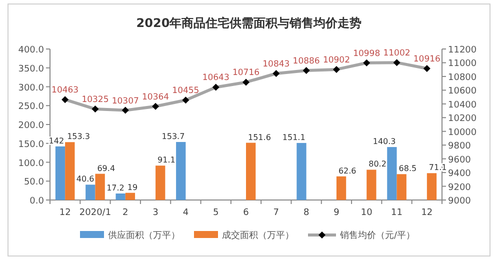 The image size is (499, 262). Describe the element at coordinates (95, 213) in the screenshot. I see `x-tick-label: 2020/1` at that location.